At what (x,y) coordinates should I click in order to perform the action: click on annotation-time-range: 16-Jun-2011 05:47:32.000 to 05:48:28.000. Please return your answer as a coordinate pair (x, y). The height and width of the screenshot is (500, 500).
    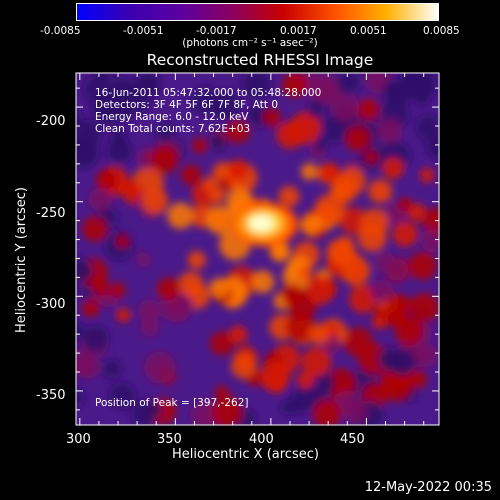
    Looking at the image, I should click on (208, 93).